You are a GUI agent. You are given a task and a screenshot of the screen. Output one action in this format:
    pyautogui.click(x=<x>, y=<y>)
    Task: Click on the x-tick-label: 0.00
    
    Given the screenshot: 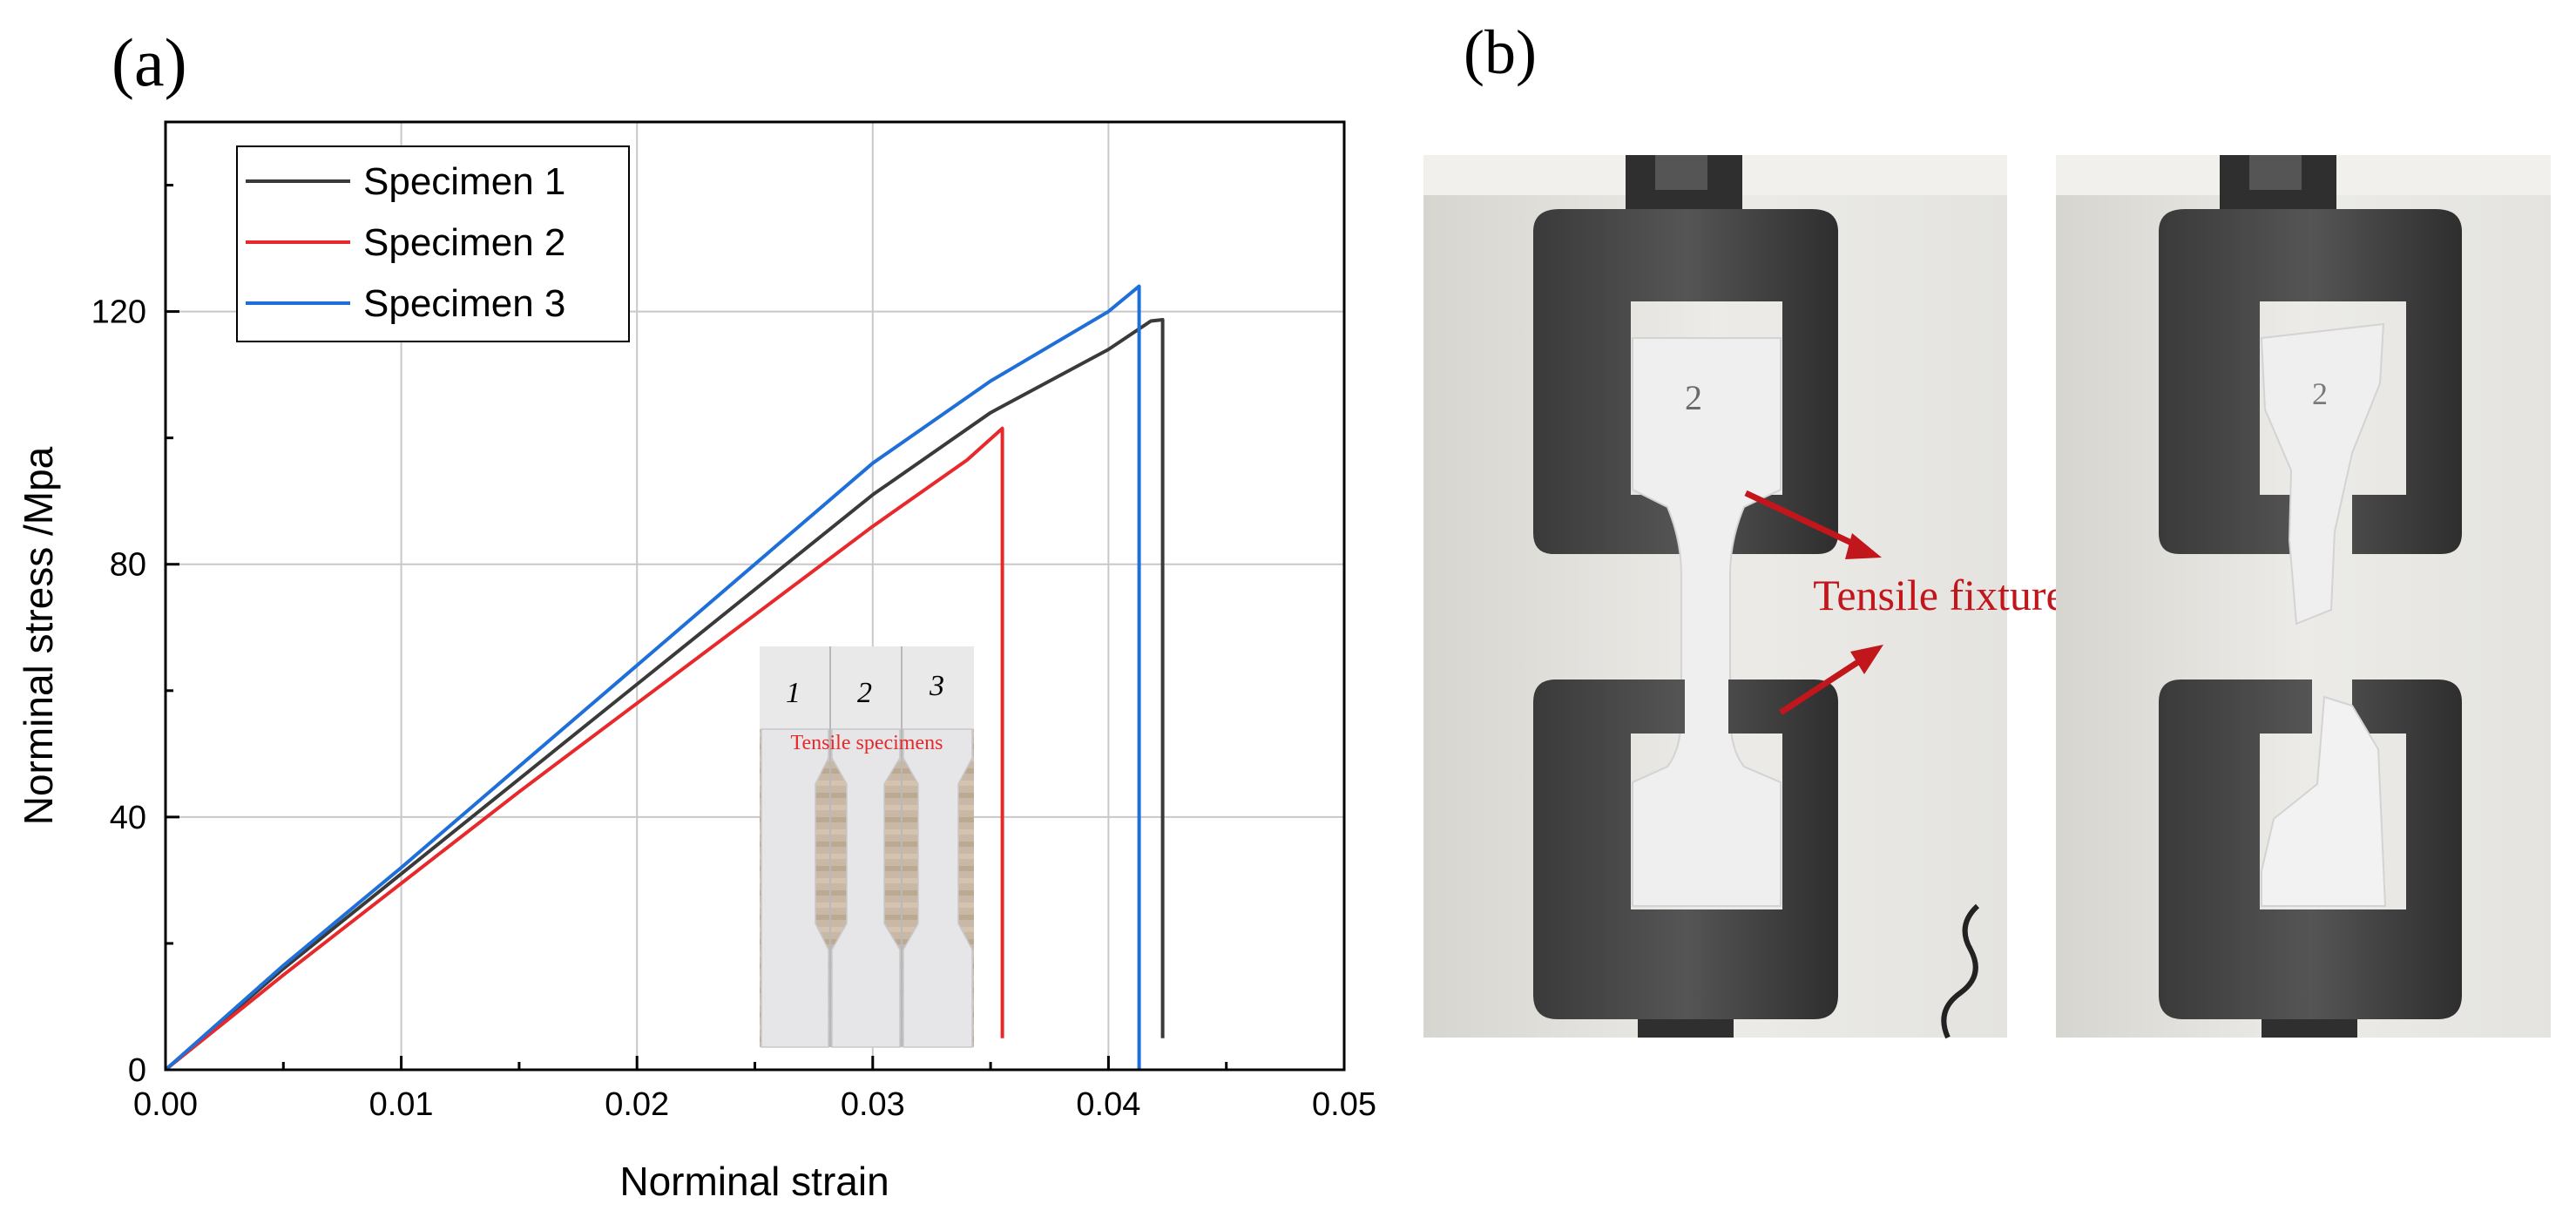 What is the action you would take?
    pyautogui.click(x=165, y=1104)
    